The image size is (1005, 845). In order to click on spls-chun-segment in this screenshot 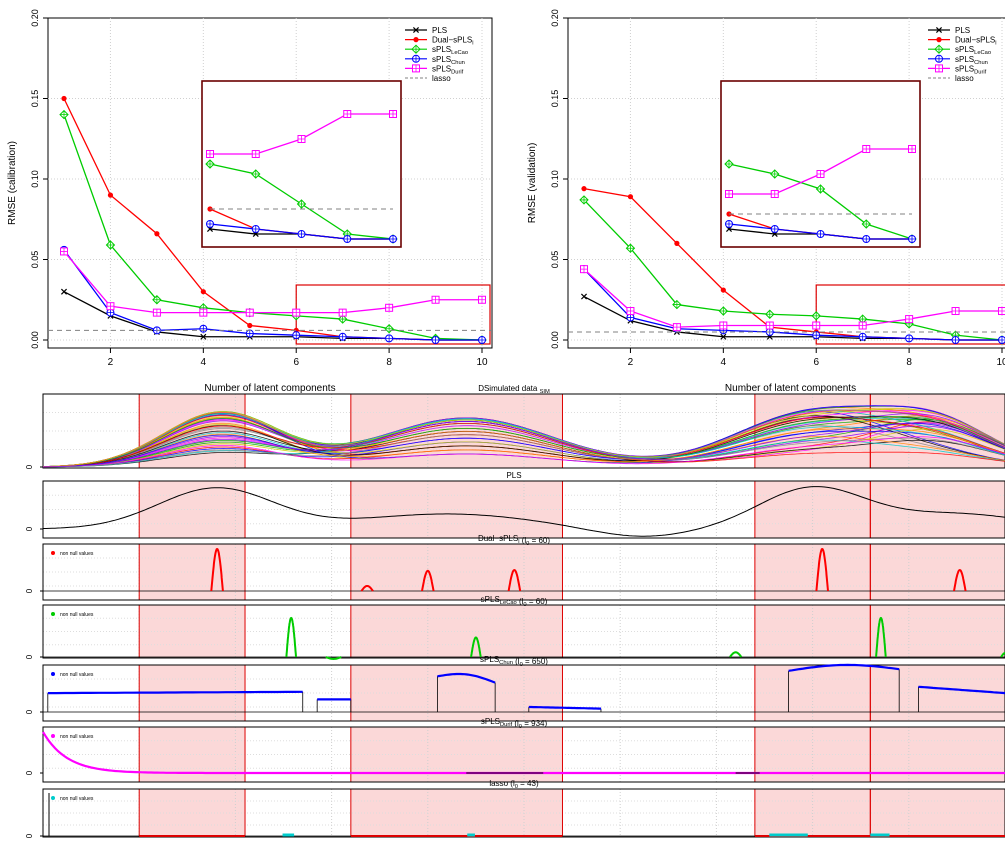, I will do `click(175, 692)`.